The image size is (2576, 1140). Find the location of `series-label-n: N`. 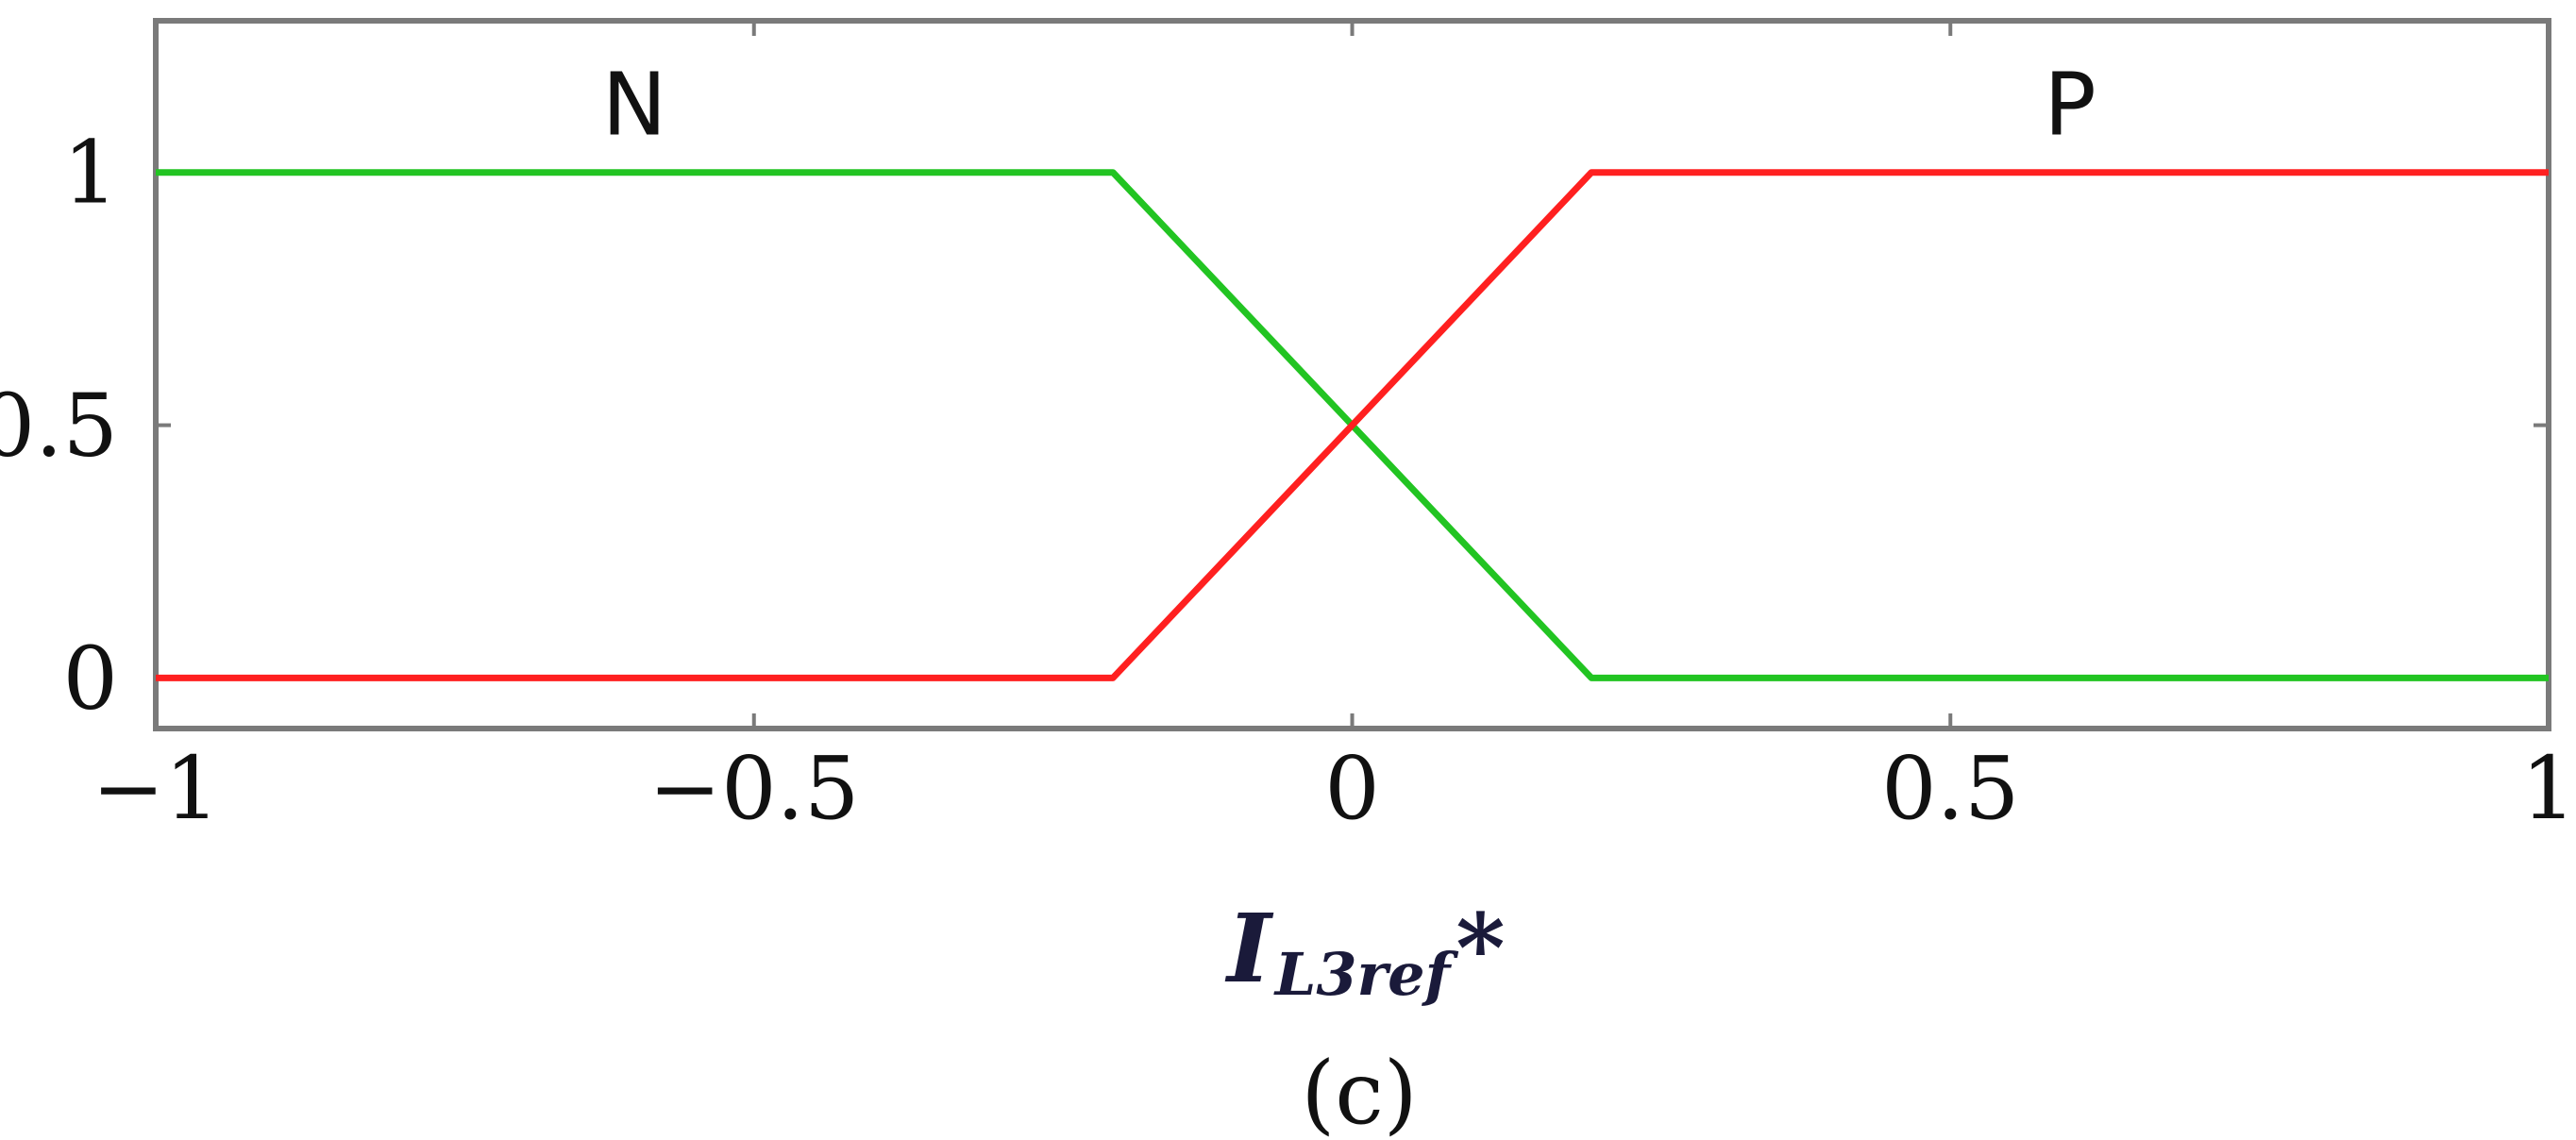

series-label-n: N is located at coordinates (634, 105).